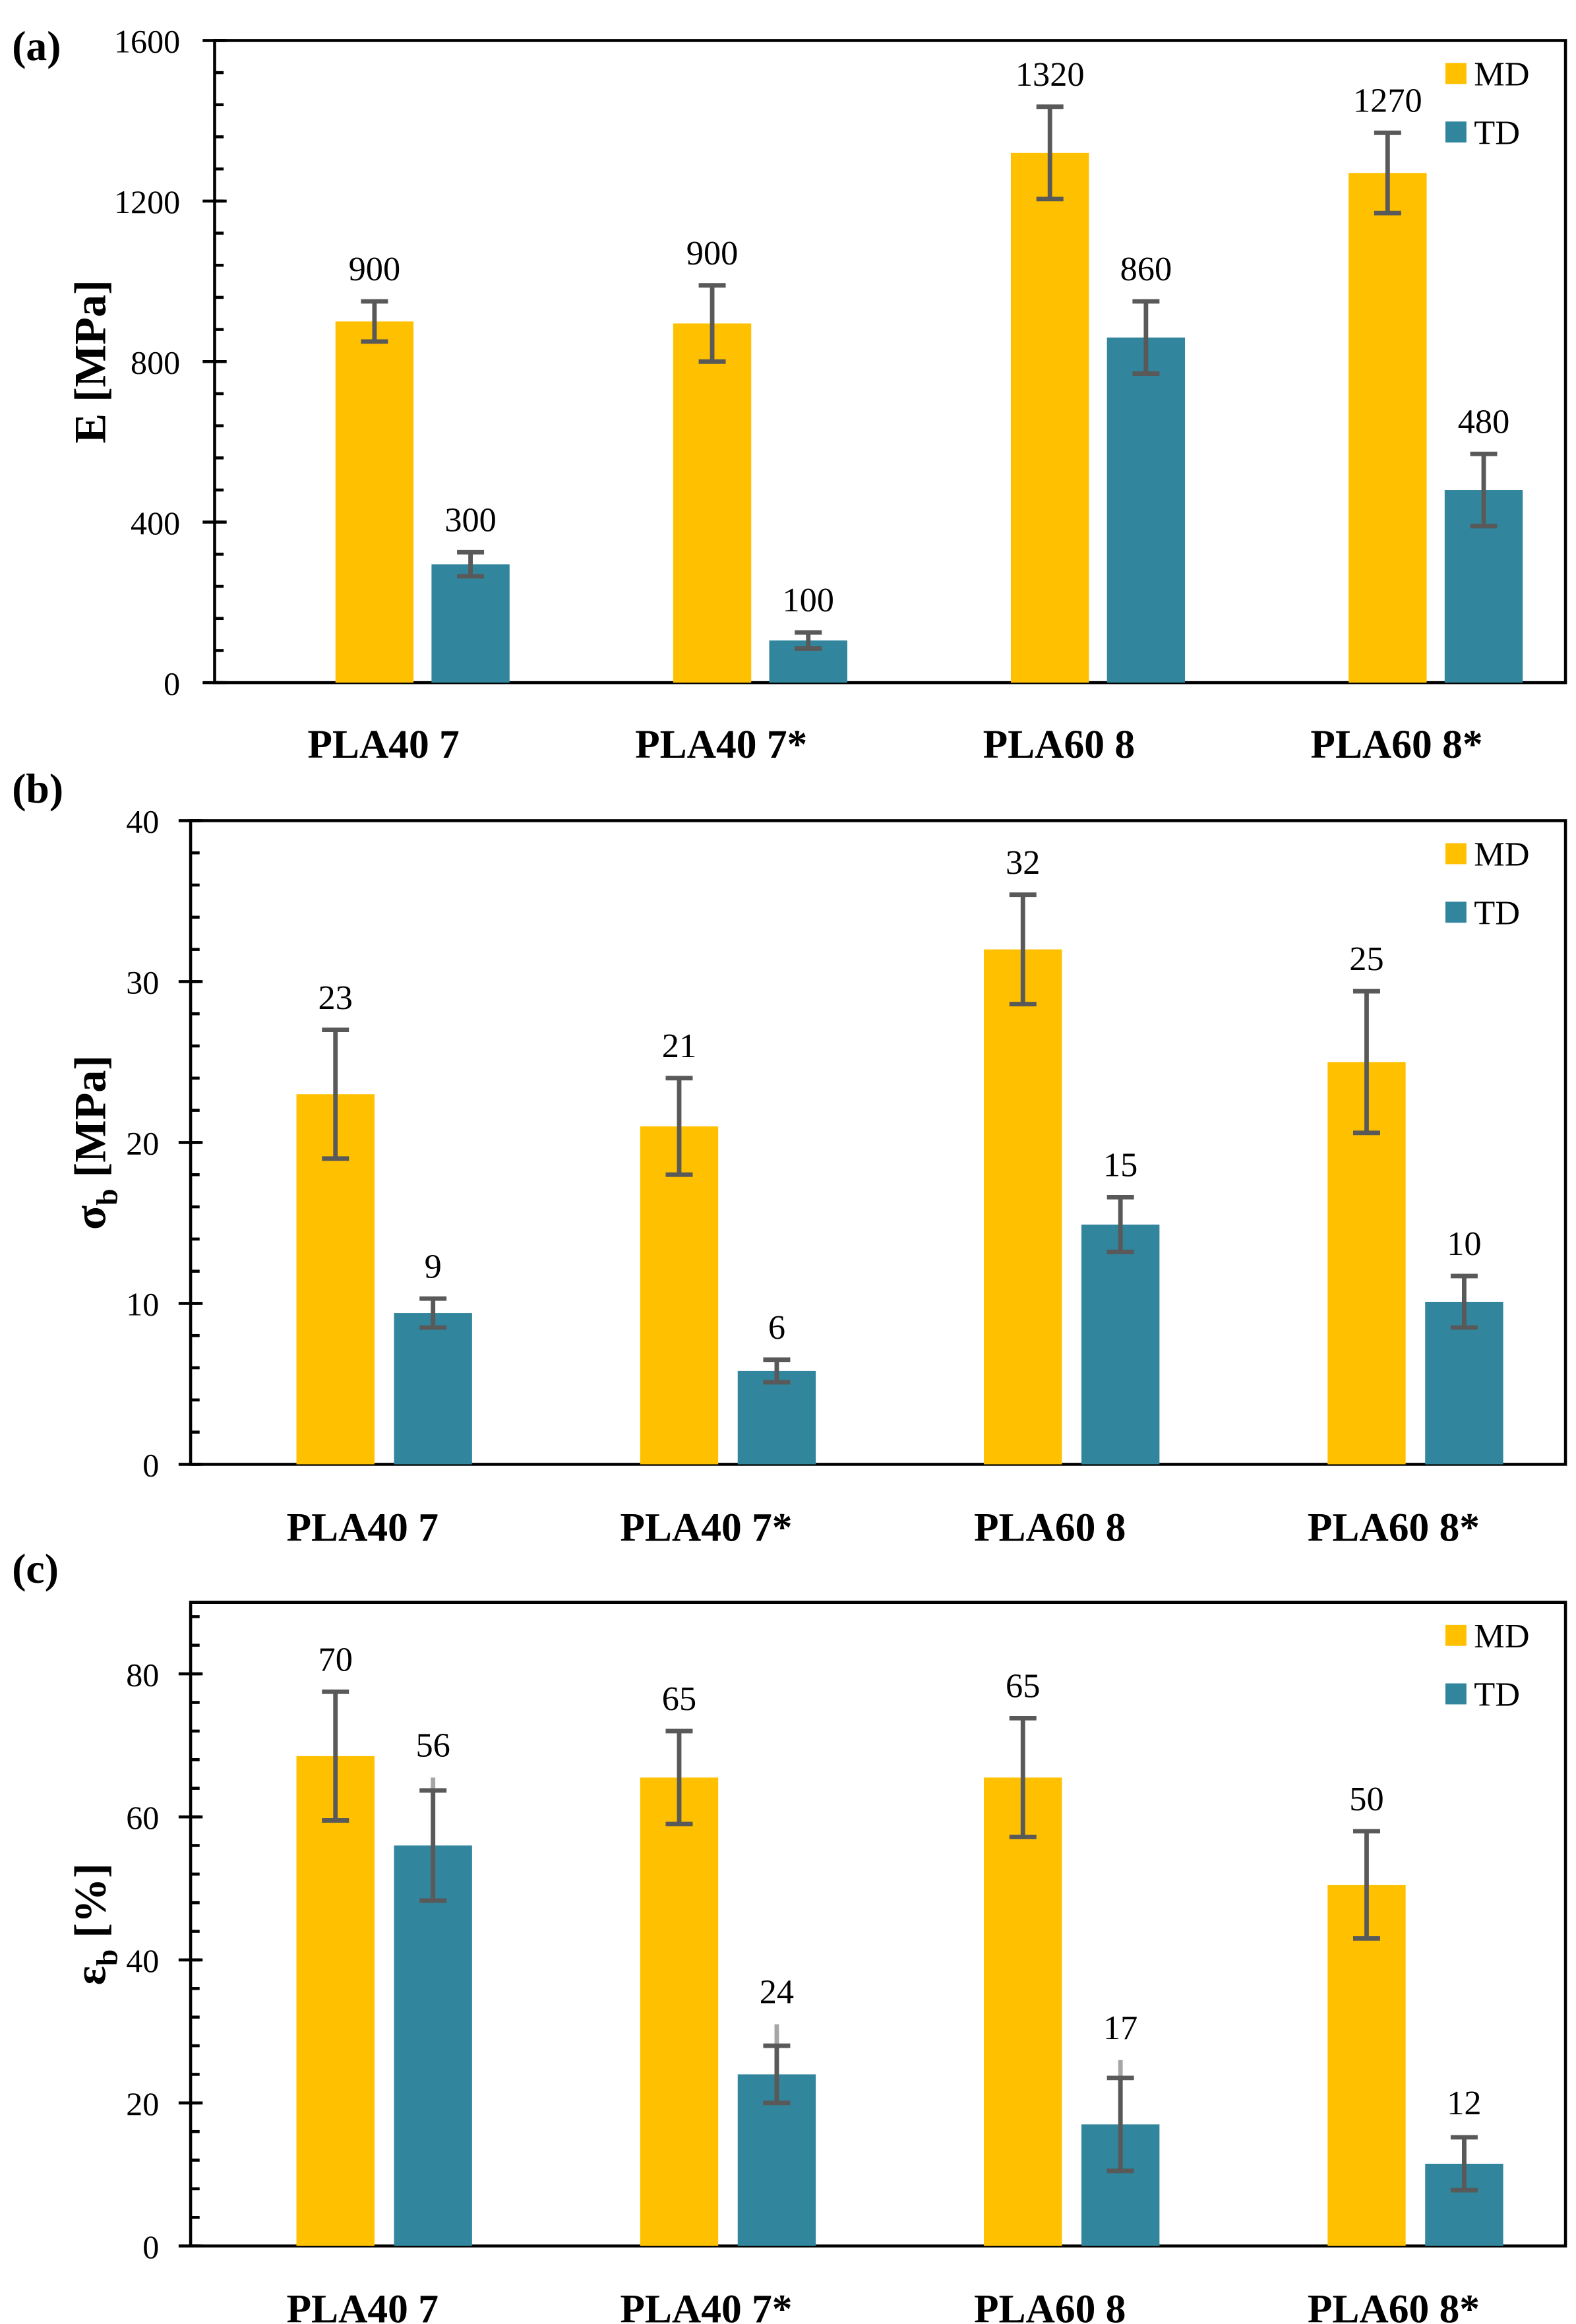  Describe the element at coordinates (142, 1674) in the screenshot. I see `y-tick-label: 80` at that location.